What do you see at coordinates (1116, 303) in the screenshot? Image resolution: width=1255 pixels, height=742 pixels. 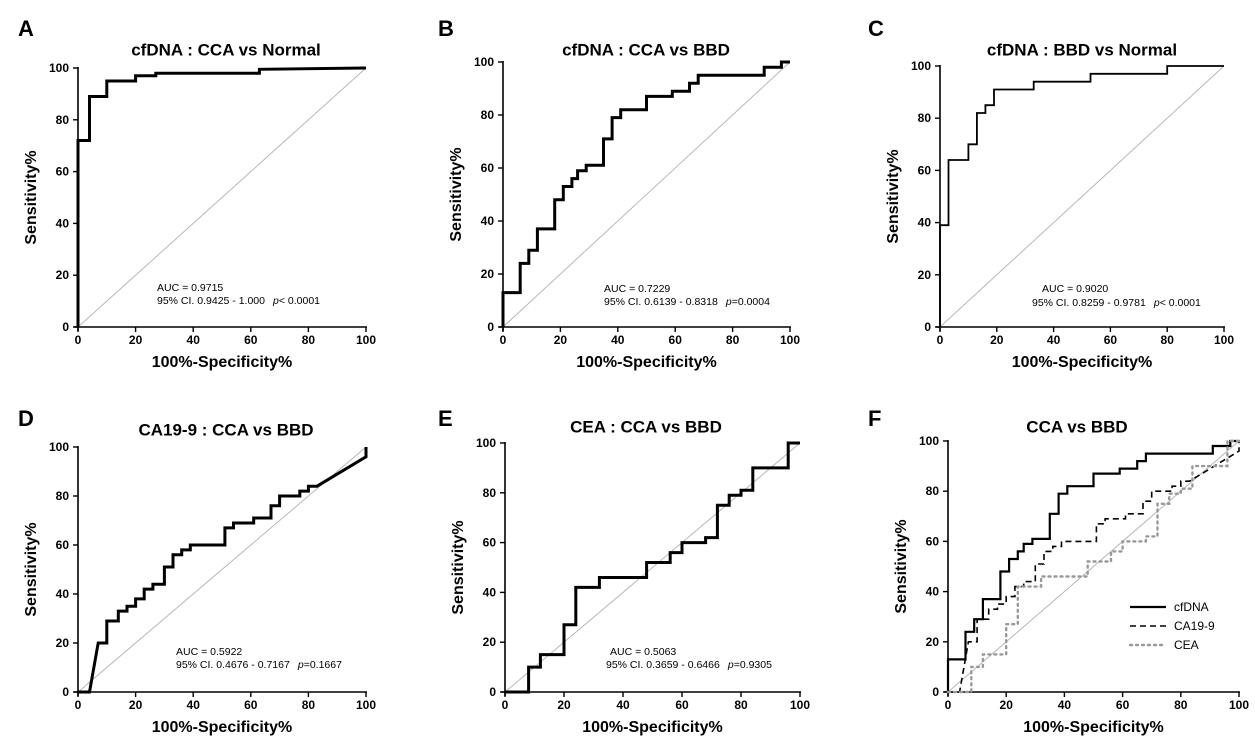 I see `ci-annotation: 95% CI. 0.8259 - 0.9781 p< 0.0001` at bounding box center [1116, 303].